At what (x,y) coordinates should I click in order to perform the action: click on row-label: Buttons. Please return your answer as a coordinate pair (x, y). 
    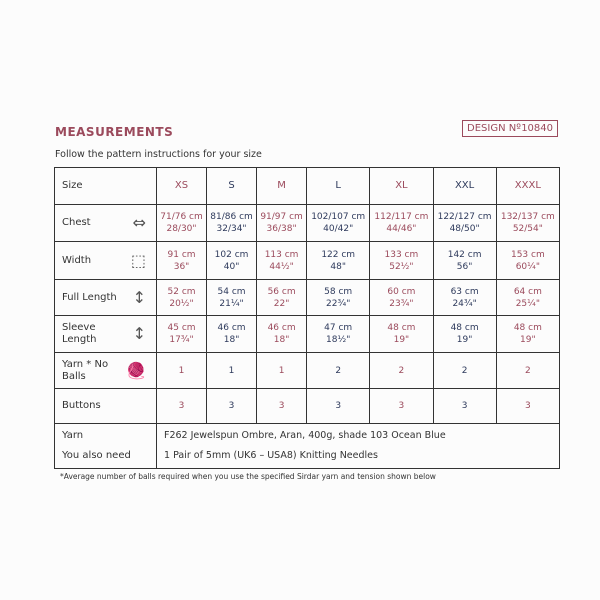
    Looking at the image, I should click on (81, 405).